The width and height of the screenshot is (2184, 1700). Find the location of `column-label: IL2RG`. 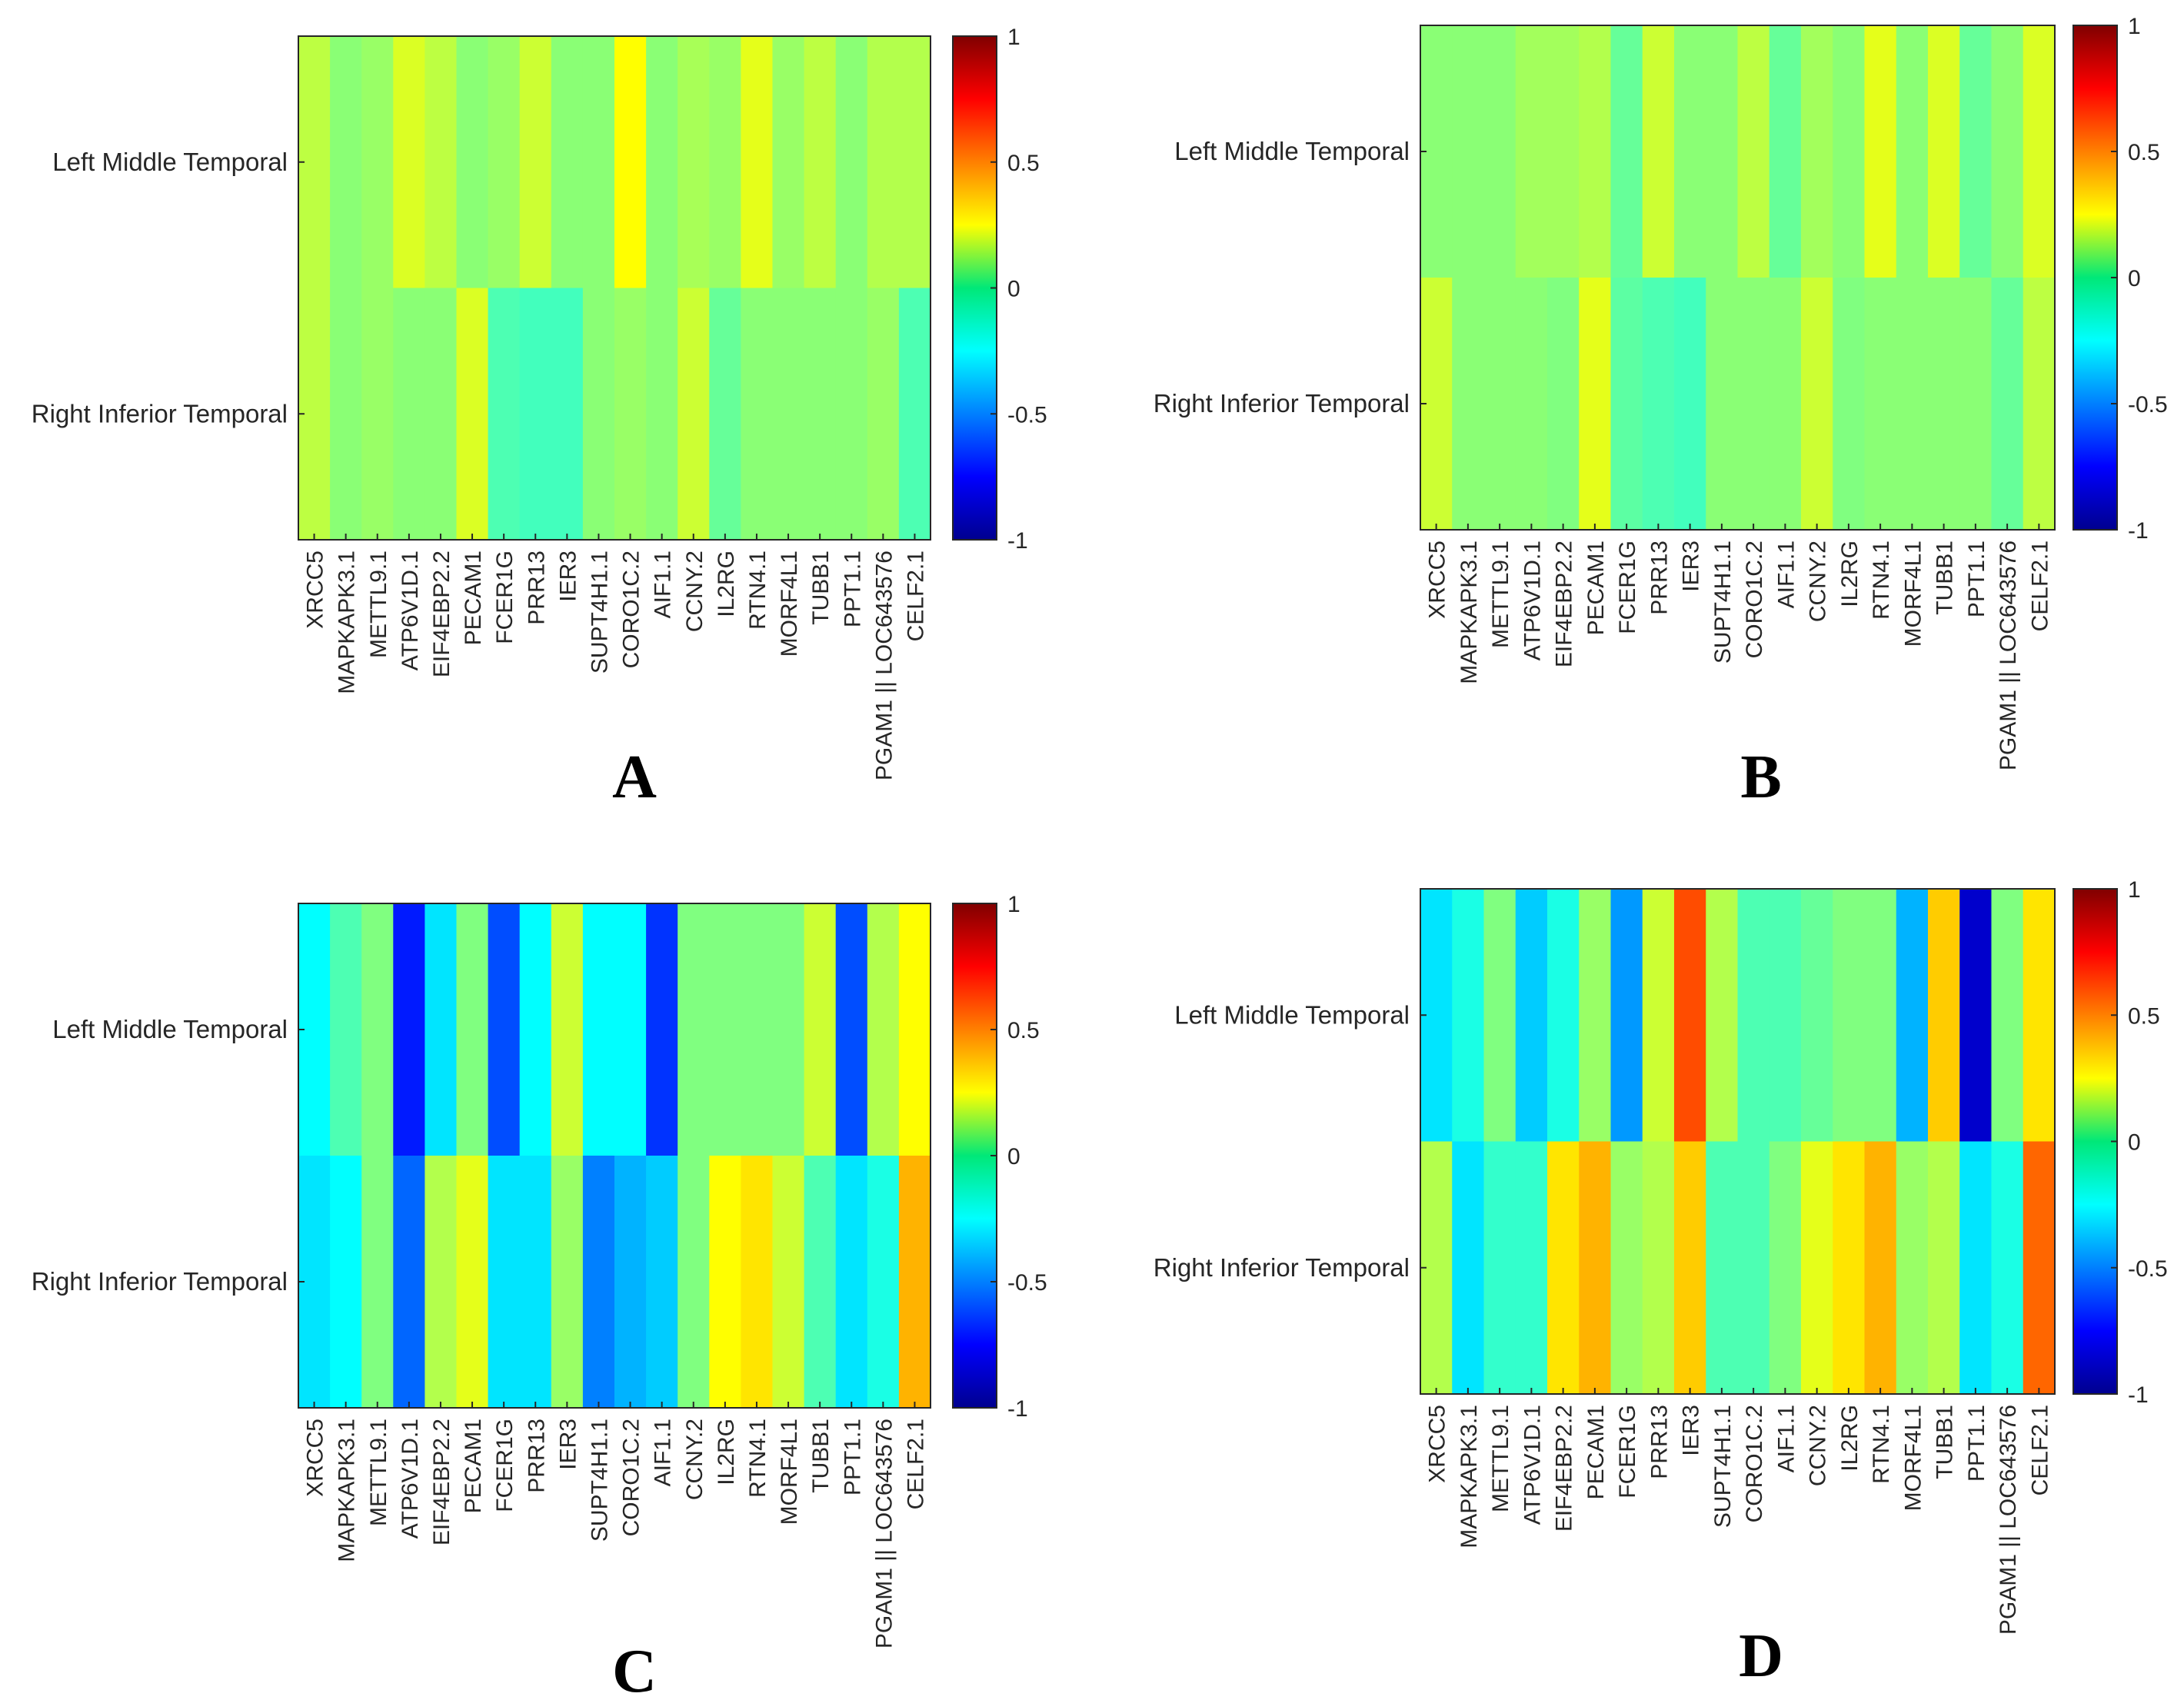

column-label: IL2RG is located at coordinates (726, 584).